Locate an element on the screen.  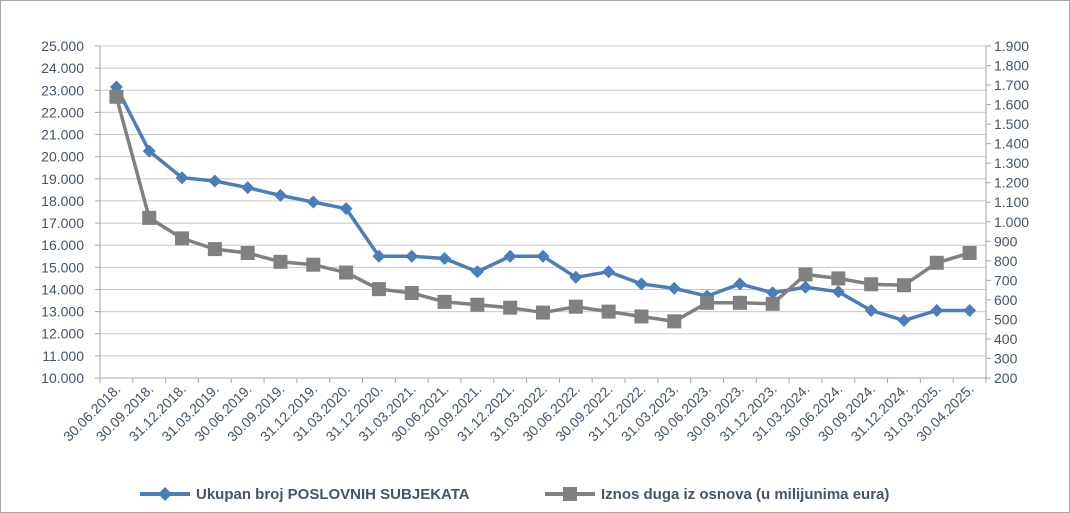
right-tick-label: 1.200 is located at coordinates (1011, 183).